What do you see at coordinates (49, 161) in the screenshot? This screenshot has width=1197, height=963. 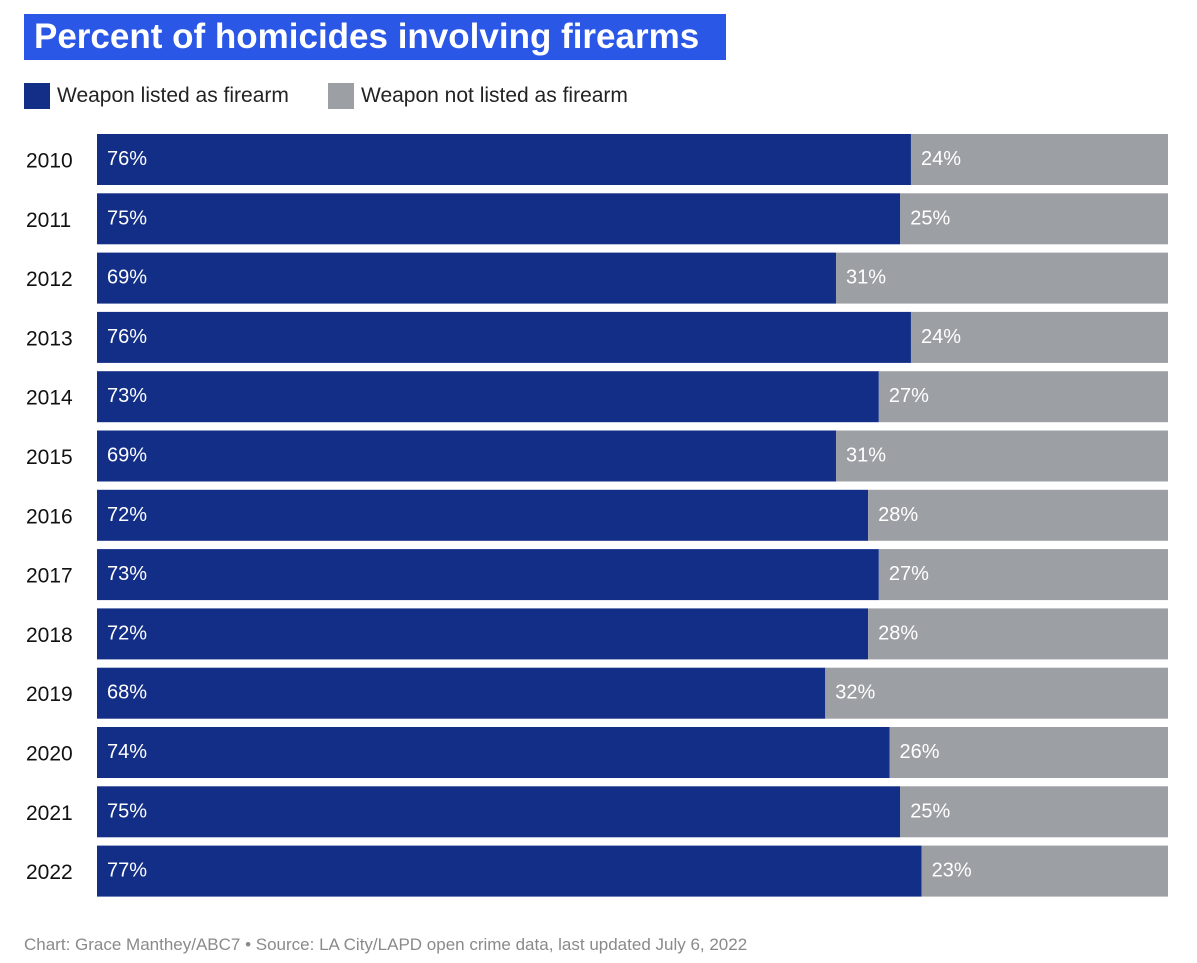 I see `year-label: 2010` at bounding box center [49, 161].